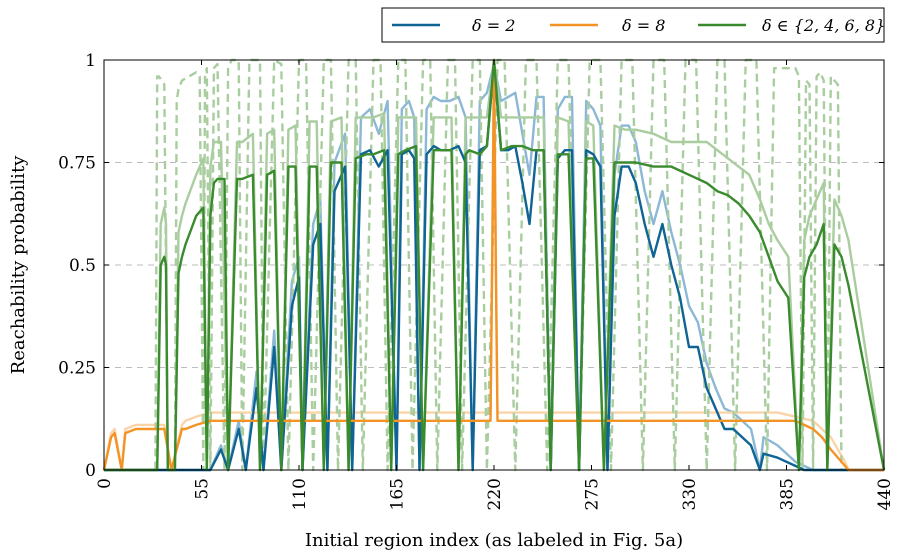 The height and width of the screenshot is (559, 914). I want to click on y-tick-label-0: 0, so click(90, 471).